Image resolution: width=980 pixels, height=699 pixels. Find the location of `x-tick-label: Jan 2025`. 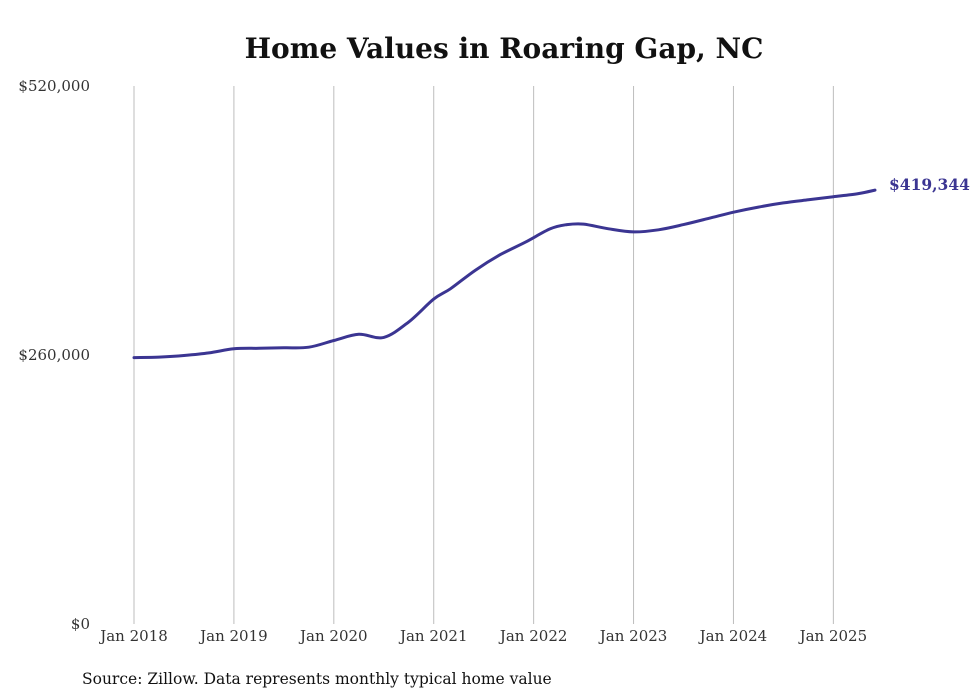

x-tick-label: Jan 2025 is located at coordinates (833, 636).